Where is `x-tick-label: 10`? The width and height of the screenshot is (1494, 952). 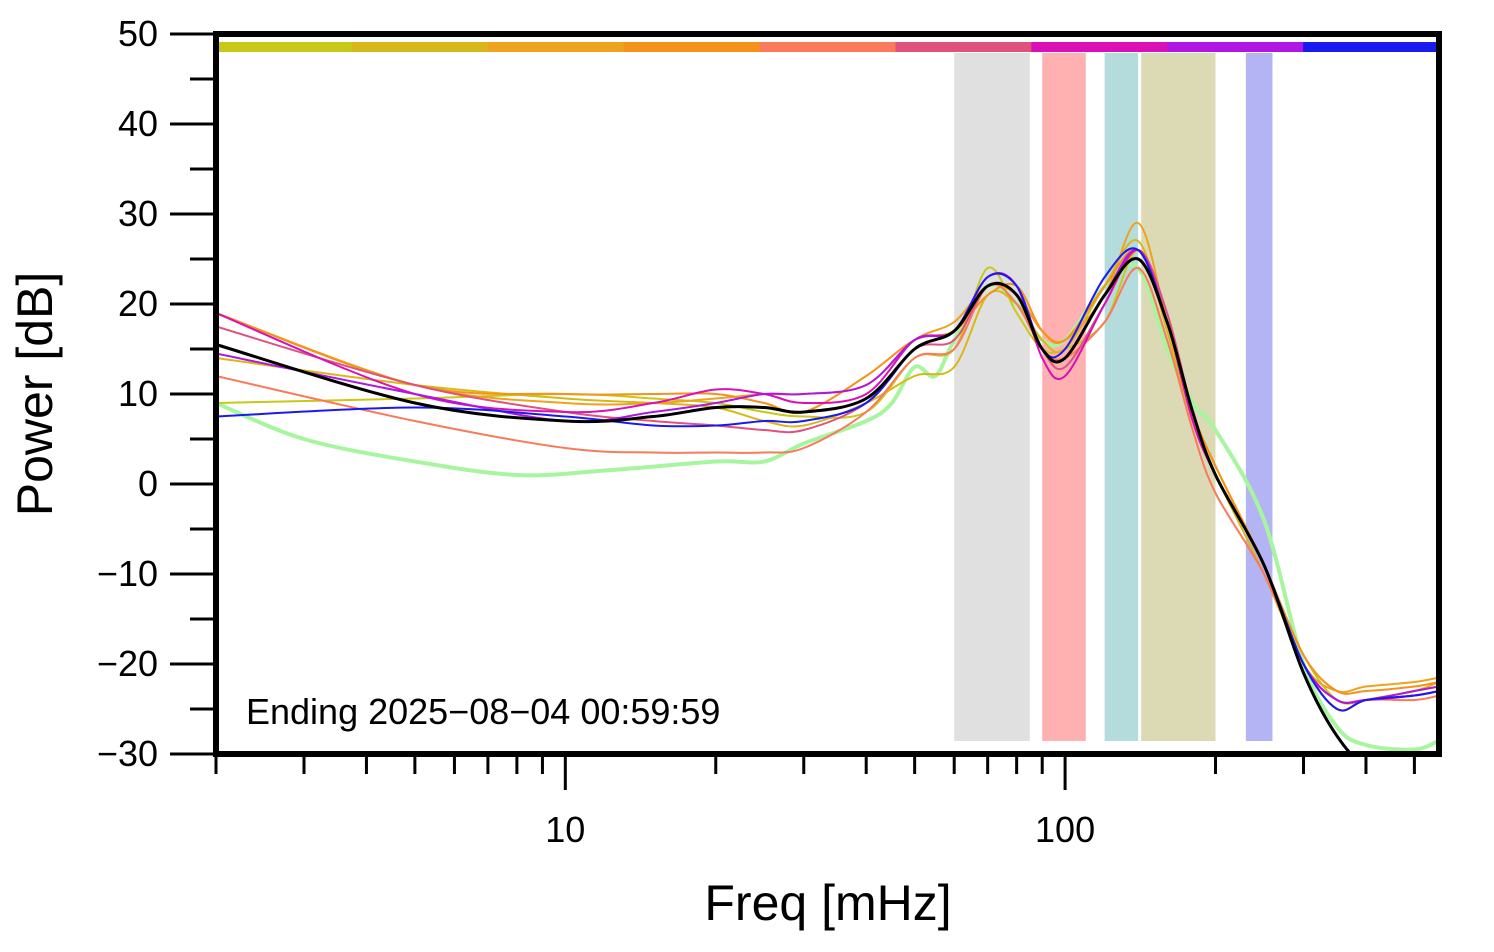
x-tick-label: 10 is located at coordinates (565, 829).